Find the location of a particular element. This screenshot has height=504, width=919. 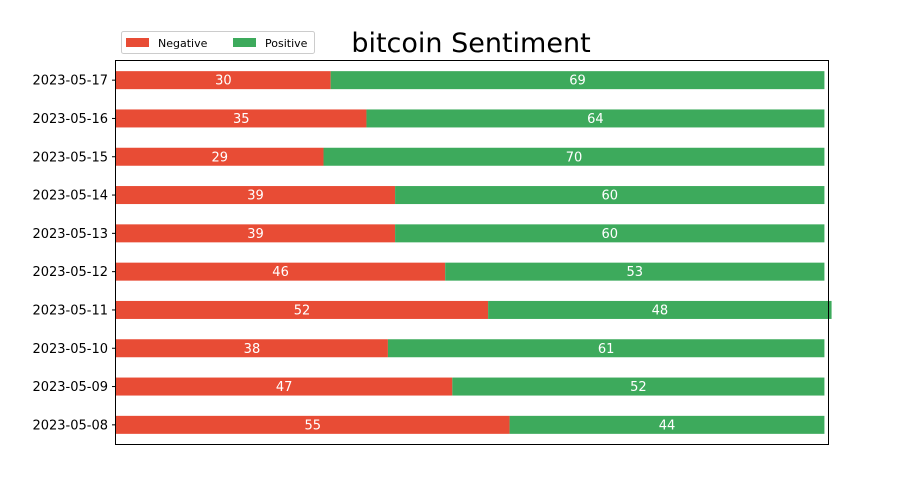

data-label-negative-2023-05-16: 35 is located at coordinates (241, 119).